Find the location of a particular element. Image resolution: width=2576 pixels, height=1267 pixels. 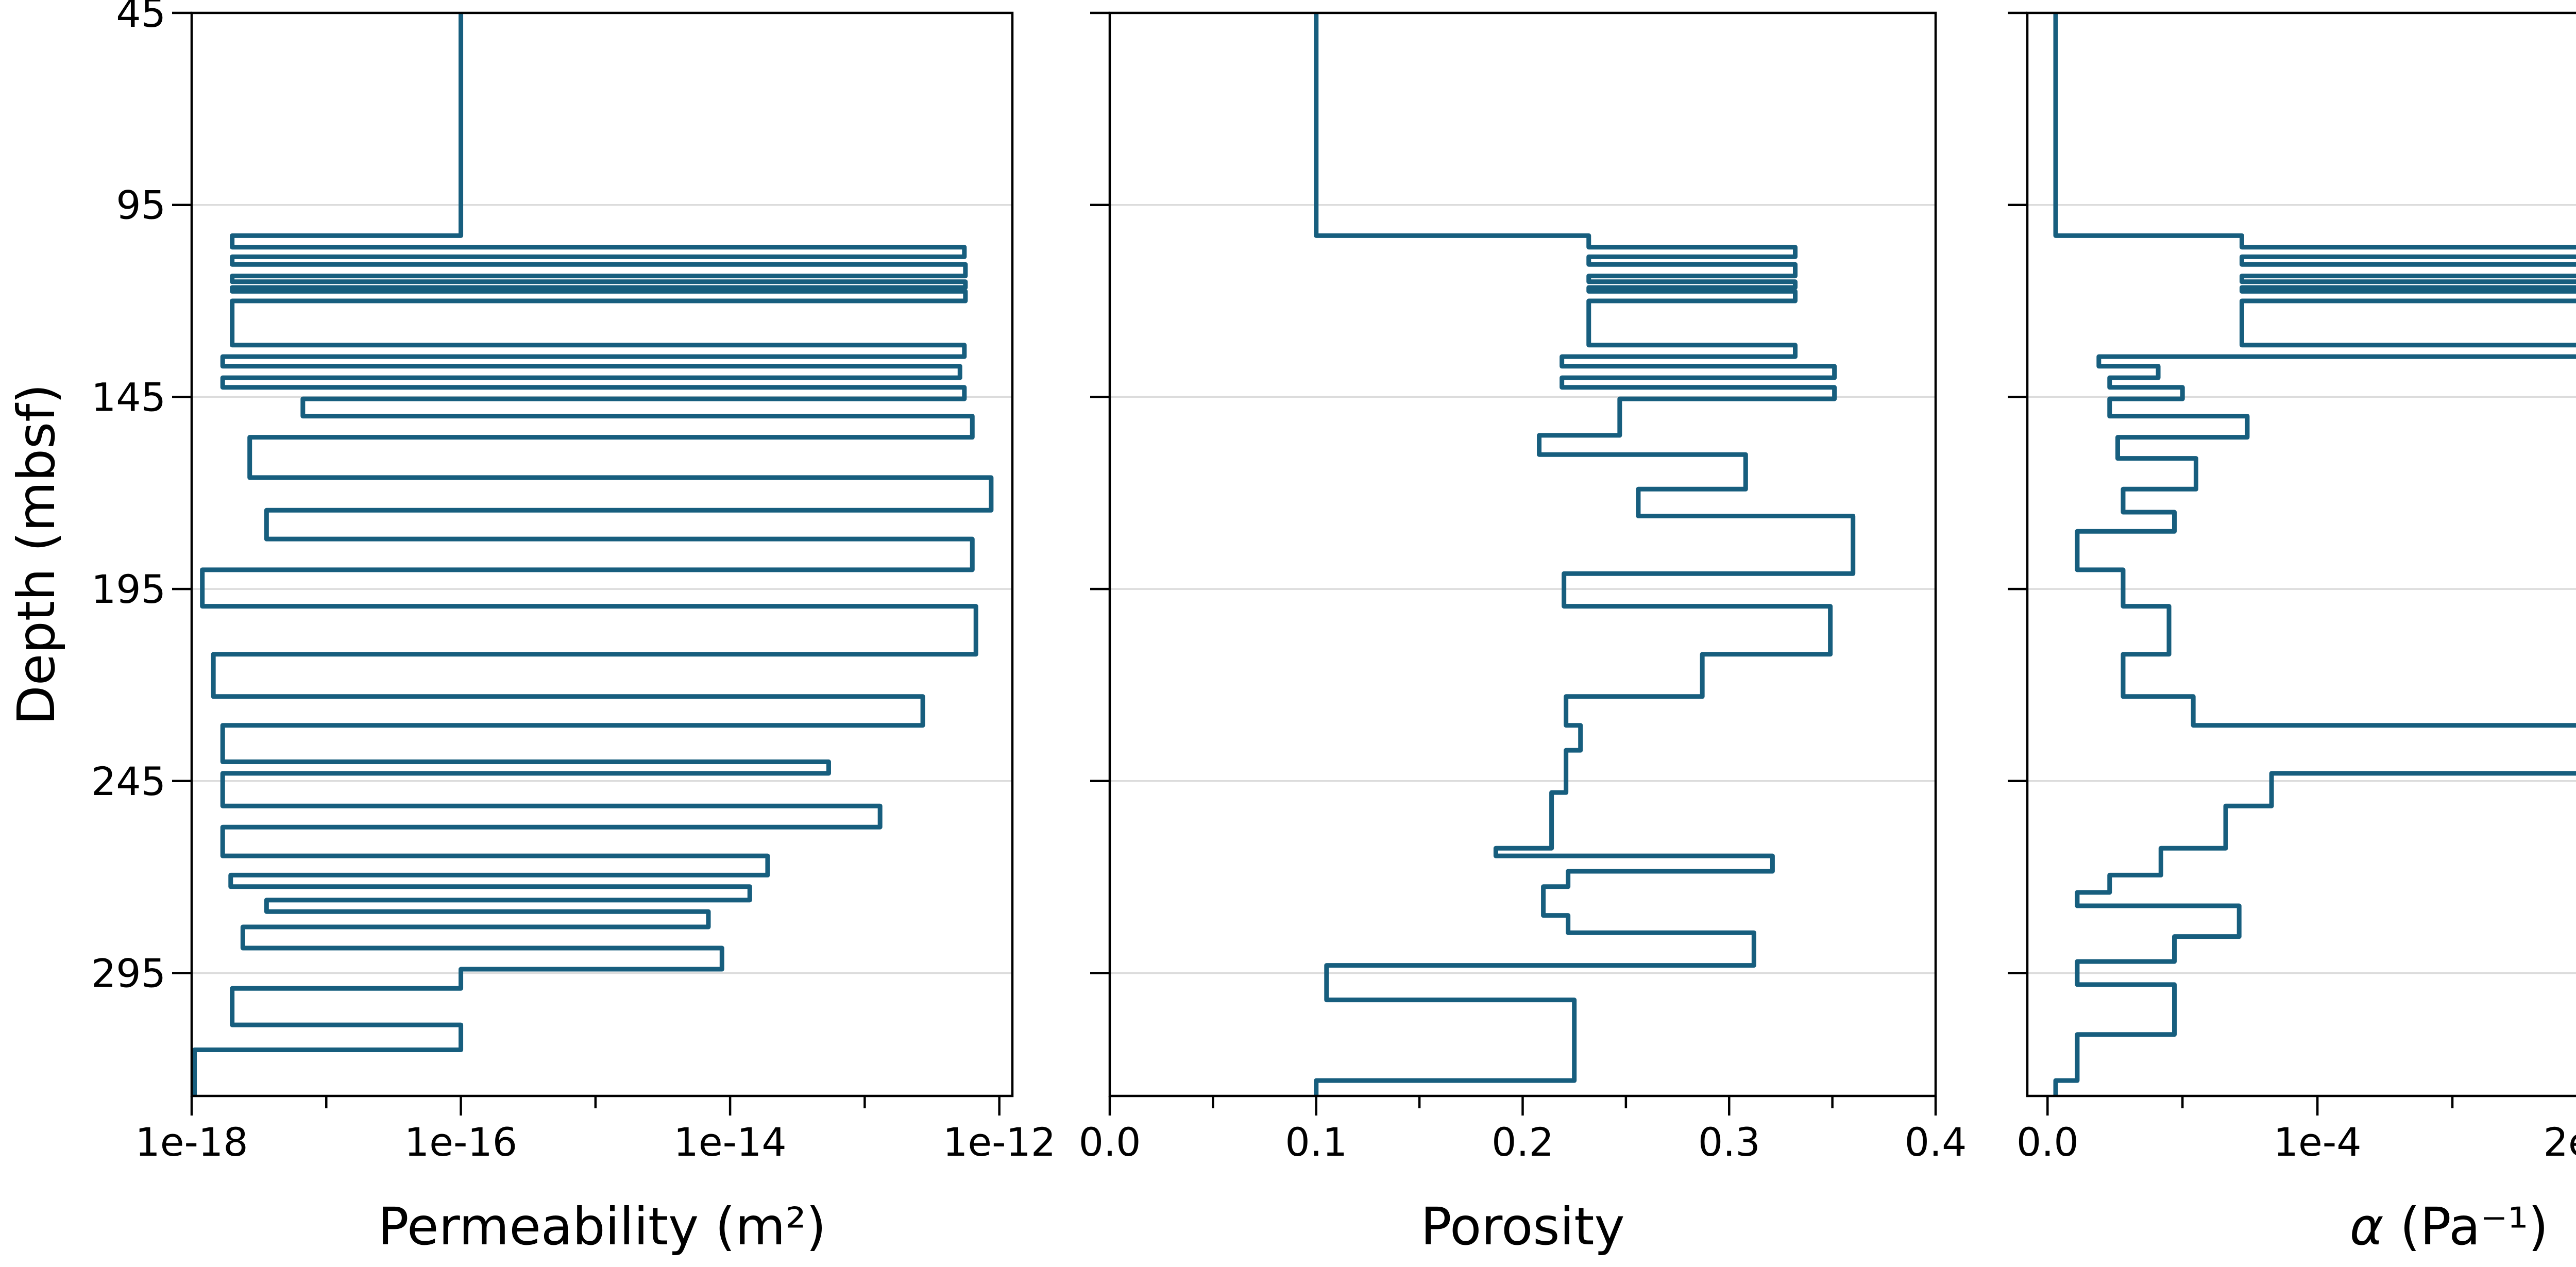

x-tick-label: 0.3 is located at coordinates (1729, 1142).